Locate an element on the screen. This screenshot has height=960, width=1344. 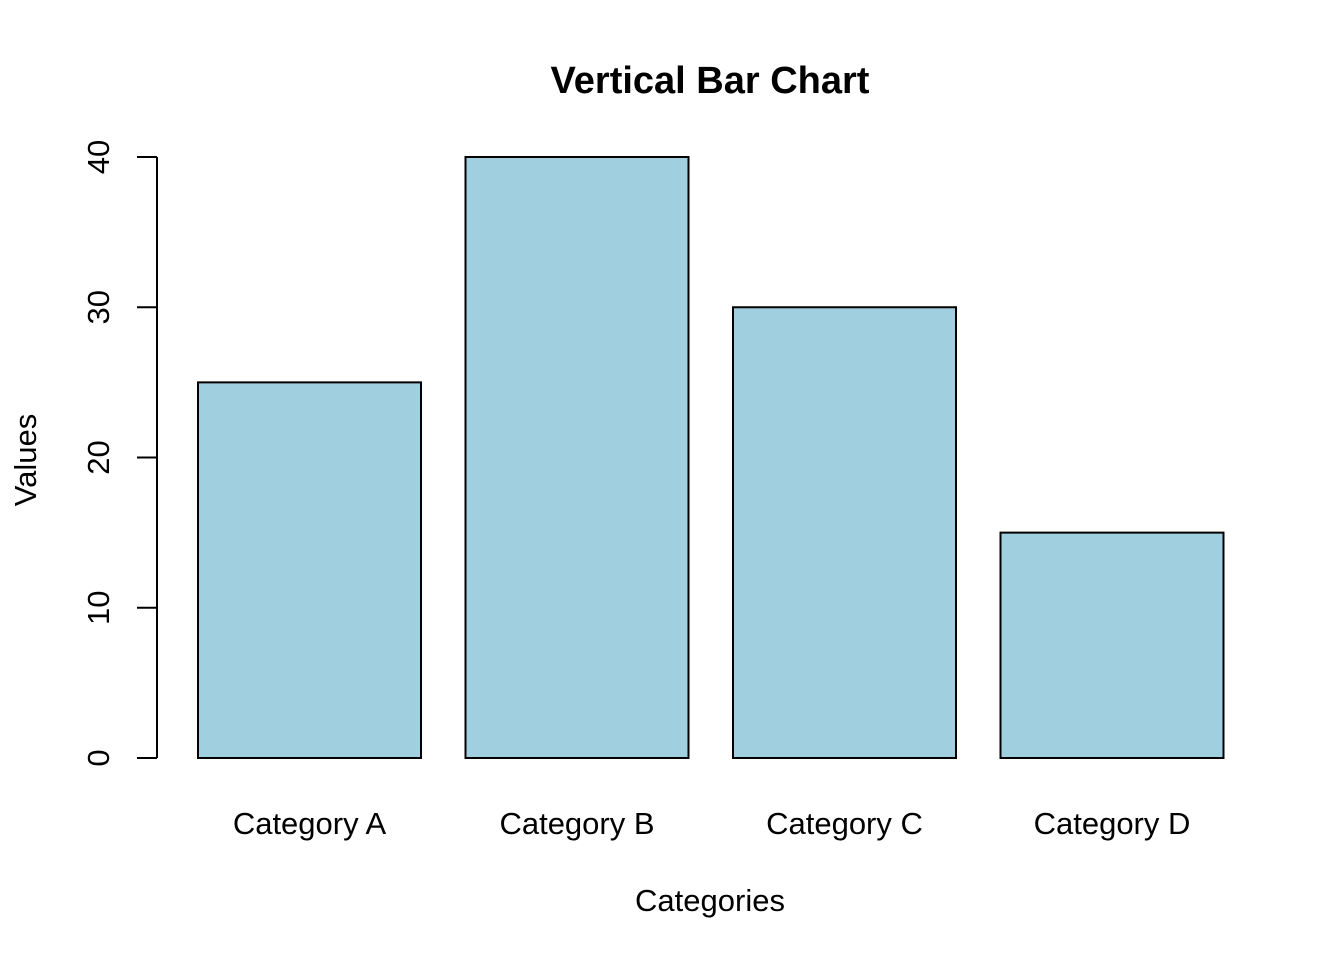
y-axis-ticks: 0 10 20 30 40 is located at coordinates (119, 453).